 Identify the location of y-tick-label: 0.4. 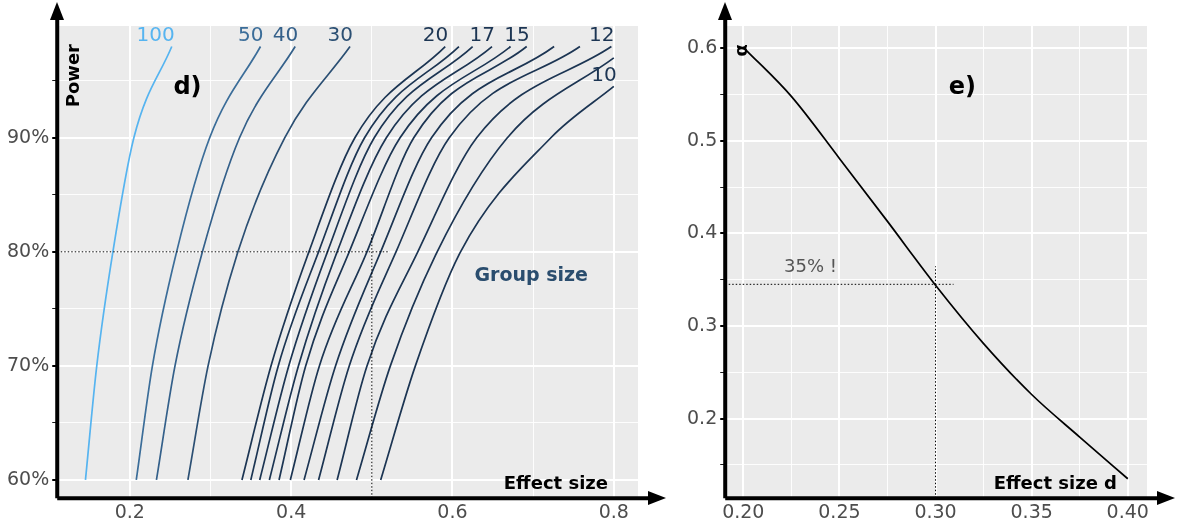
(702, 231).